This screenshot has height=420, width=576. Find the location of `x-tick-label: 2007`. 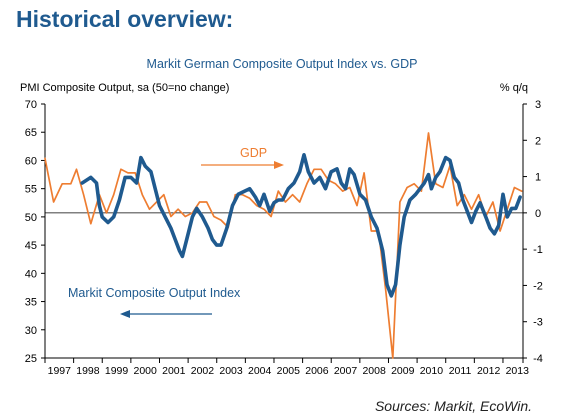

x-tick-label: 2007 is located at coordinates (346, 371).